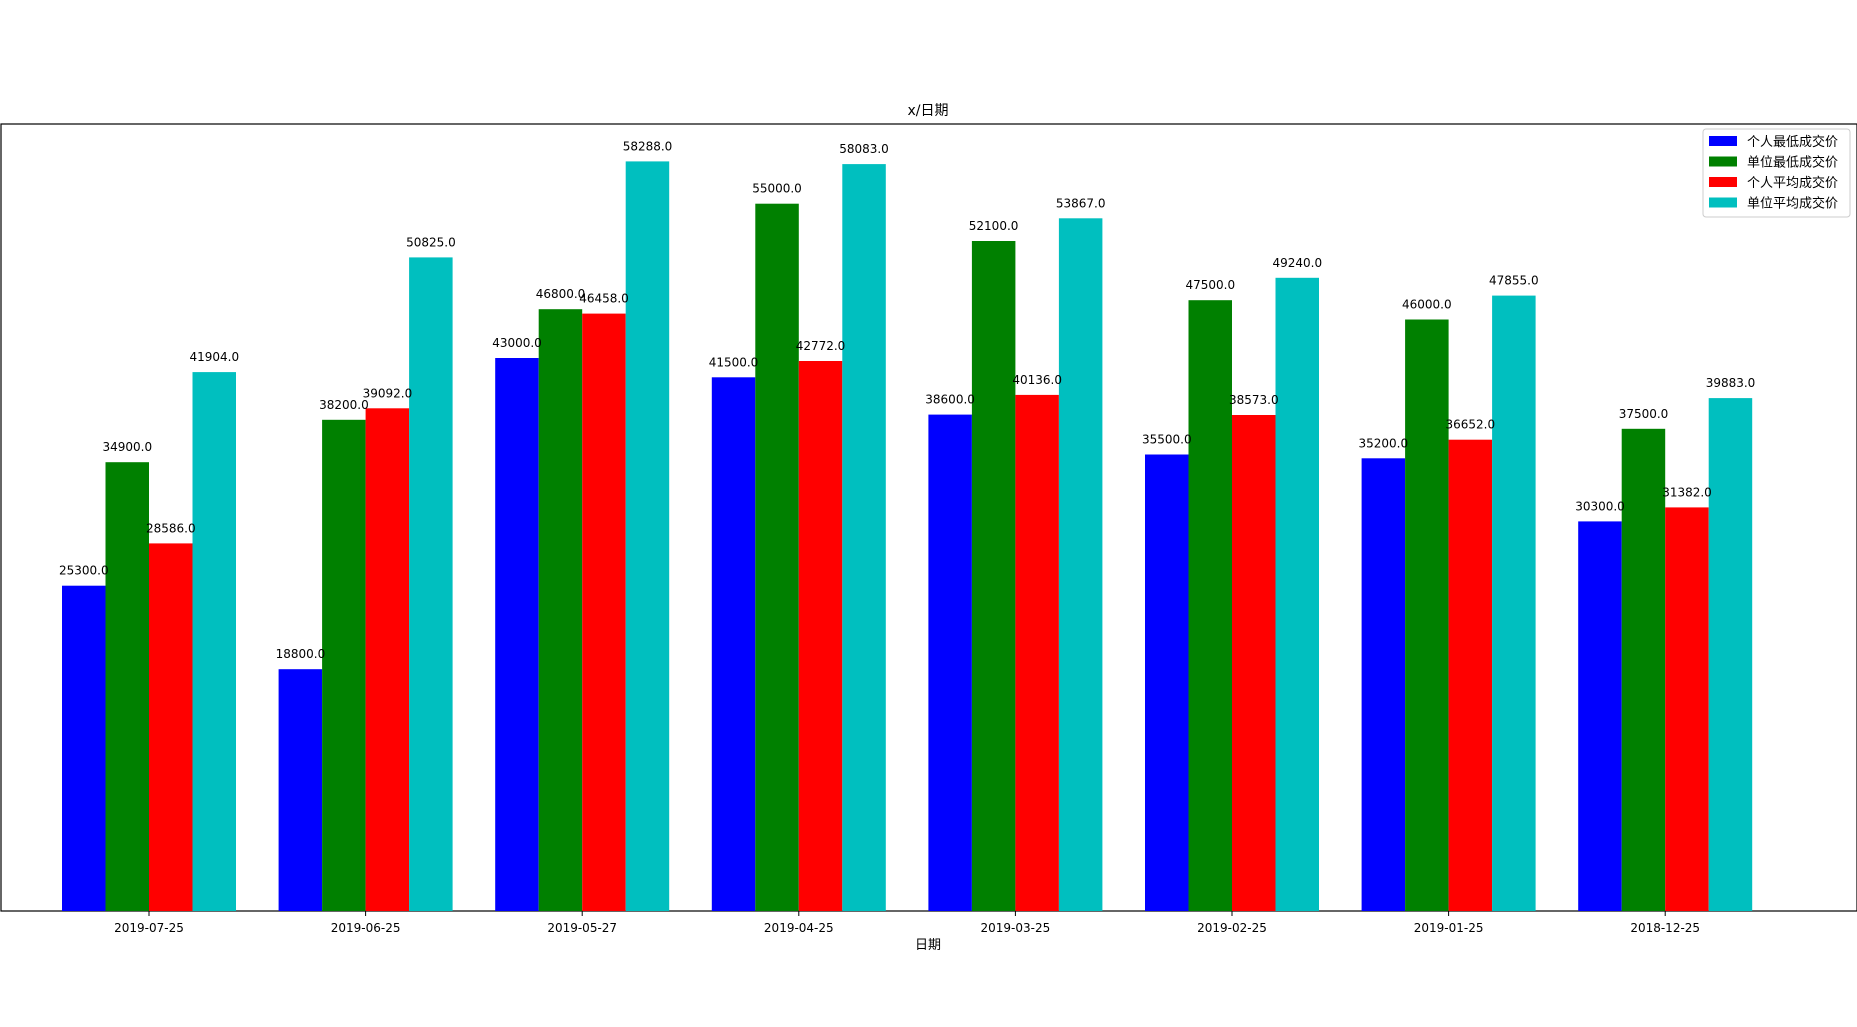  Describe the element at coordinates (927, 111) in the screenshot. I see `chart-title: x/日期` at that location.